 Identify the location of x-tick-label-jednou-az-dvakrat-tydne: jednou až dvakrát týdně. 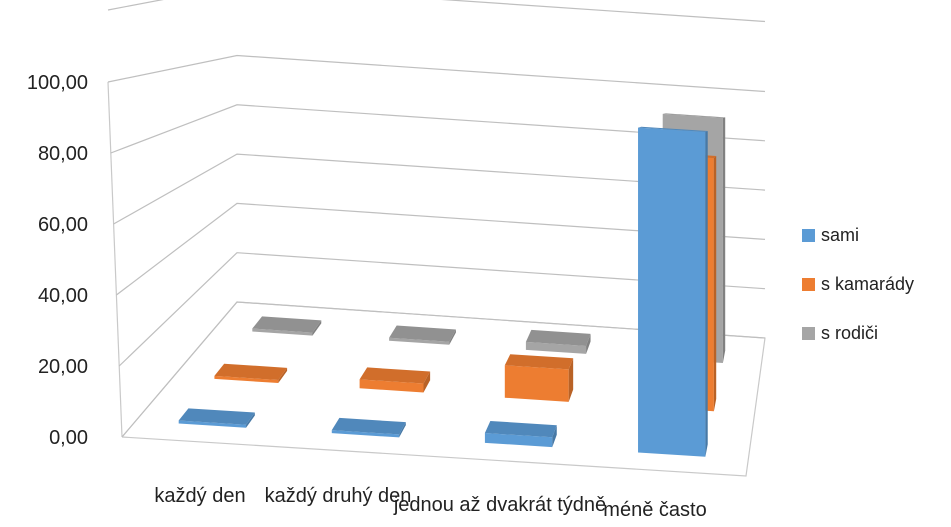
(499, 505).